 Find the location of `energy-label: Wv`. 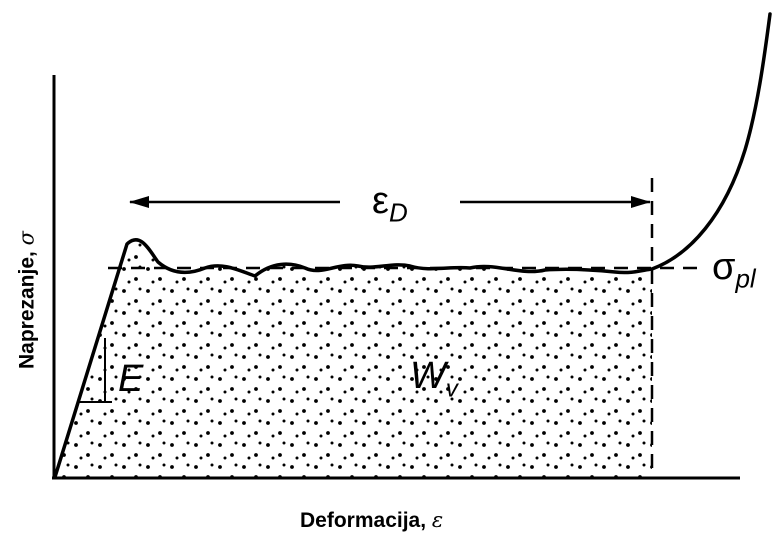

energy-label: Wv is located at coordinates (434, 379).